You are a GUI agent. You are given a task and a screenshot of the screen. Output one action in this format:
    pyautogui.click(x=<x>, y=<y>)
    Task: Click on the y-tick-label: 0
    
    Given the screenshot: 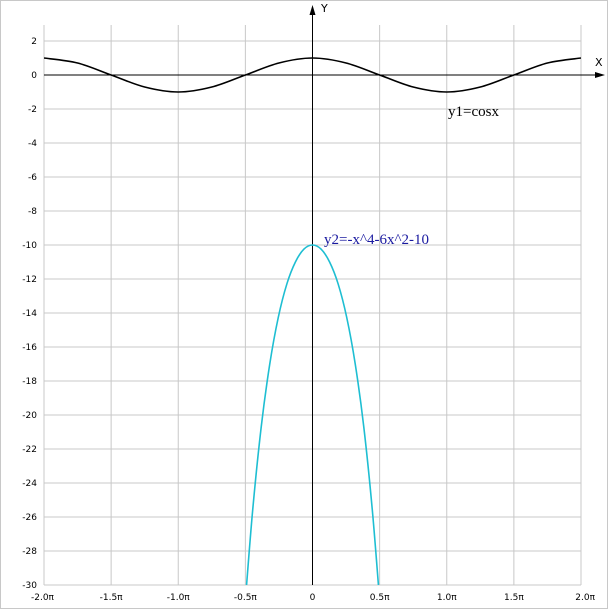 What is the action you would take?
    pyautogui.click(x=34, y=76)
    